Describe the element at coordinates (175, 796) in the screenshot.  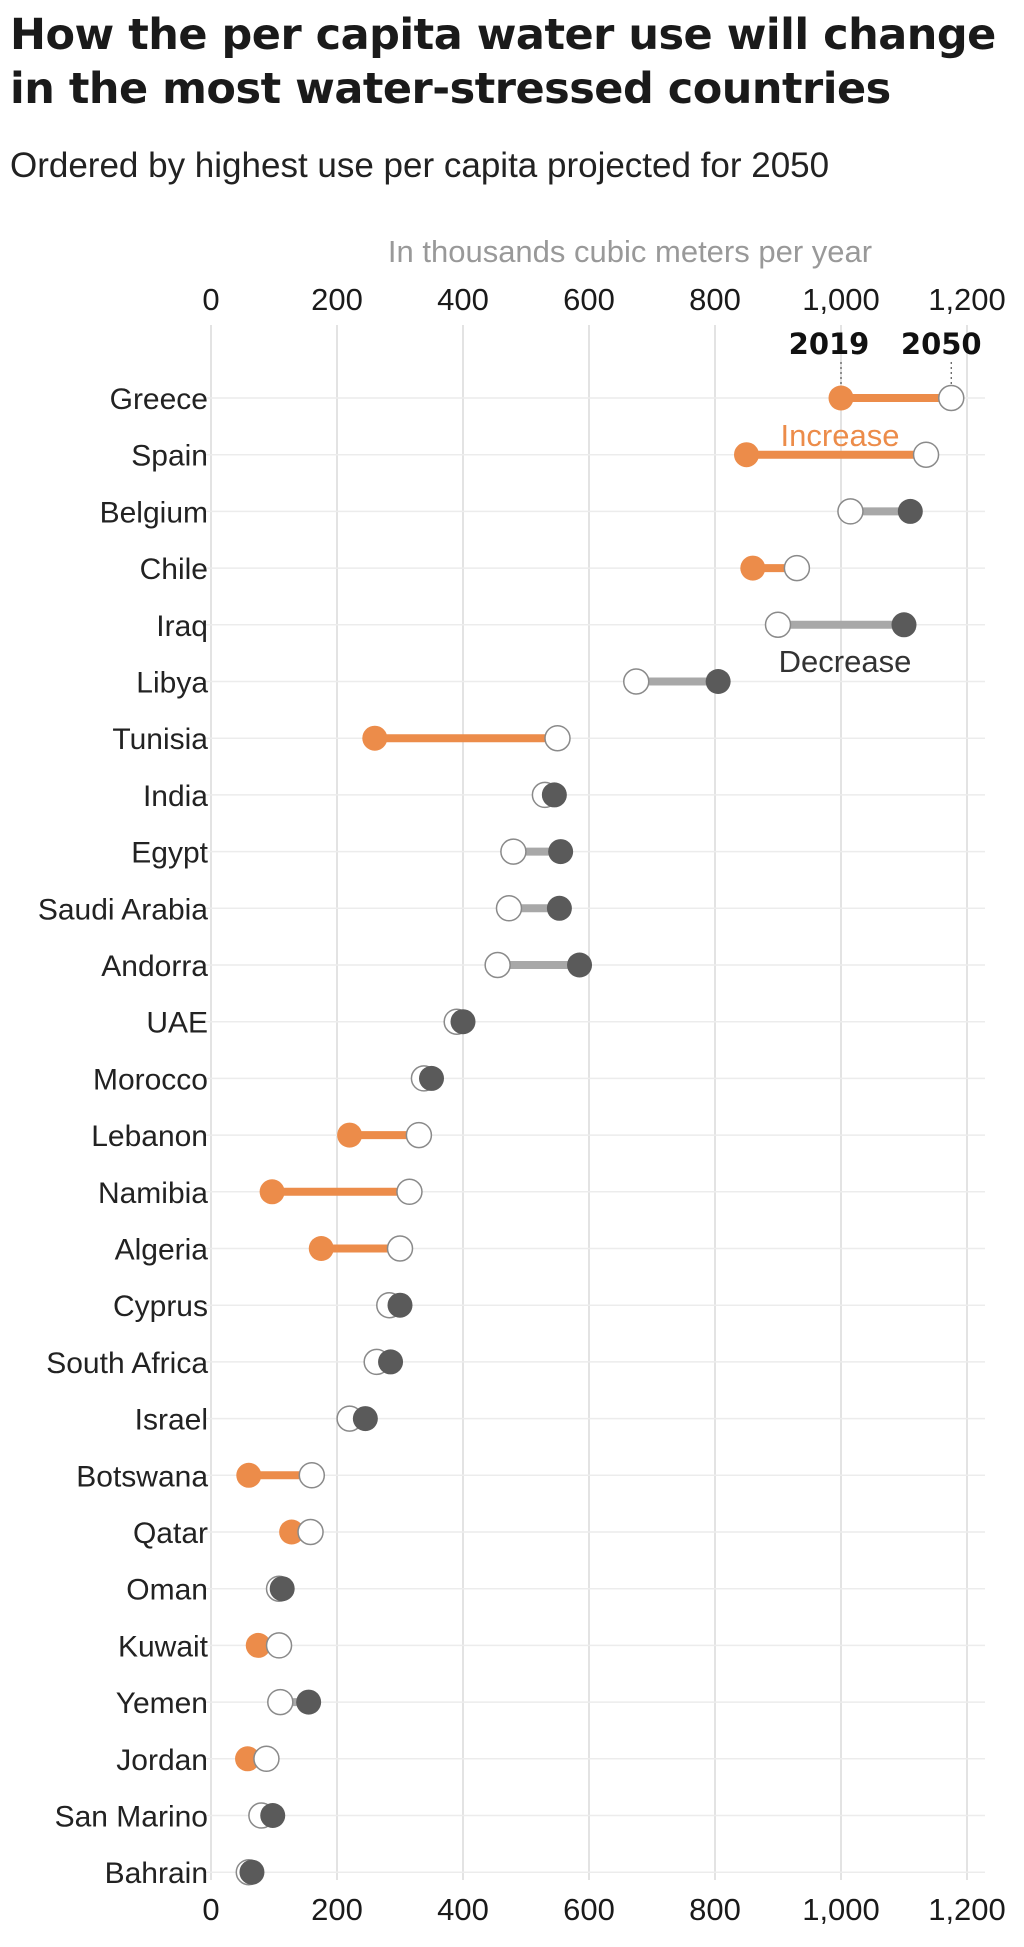
I see `country-label: India` at that location.